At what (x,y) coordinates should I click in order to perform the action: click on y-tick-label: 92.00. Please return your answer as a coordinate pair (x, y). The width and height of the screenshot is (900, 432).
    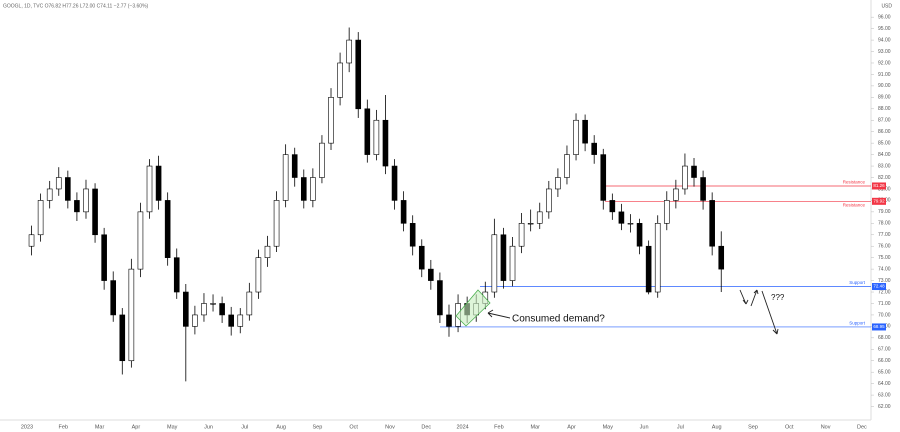
    Looking at the image, I should click on (884, 63).